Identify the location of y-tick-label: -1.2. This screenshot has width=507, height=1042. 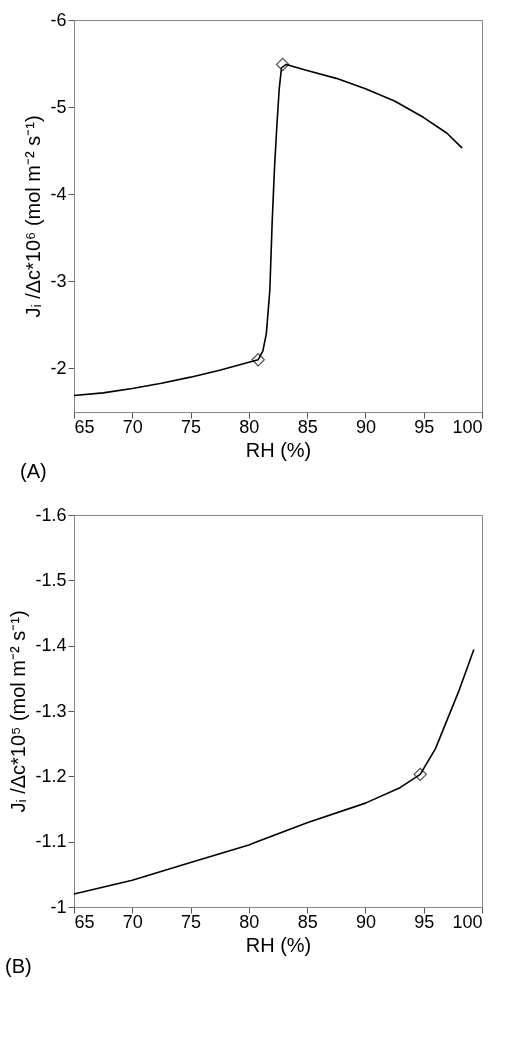
(51, 775).